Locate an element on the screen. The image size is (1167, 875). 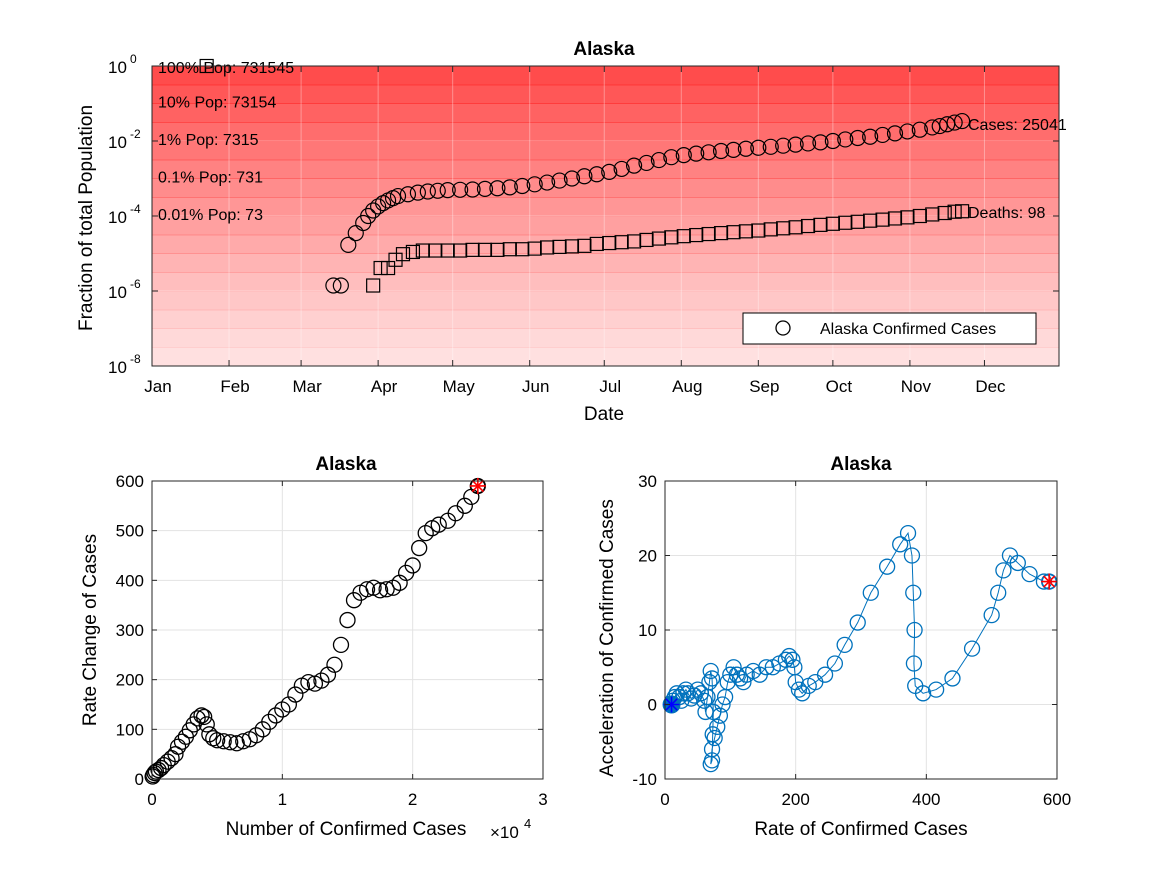
bottom-right-points is located at coordinates (860, 649).